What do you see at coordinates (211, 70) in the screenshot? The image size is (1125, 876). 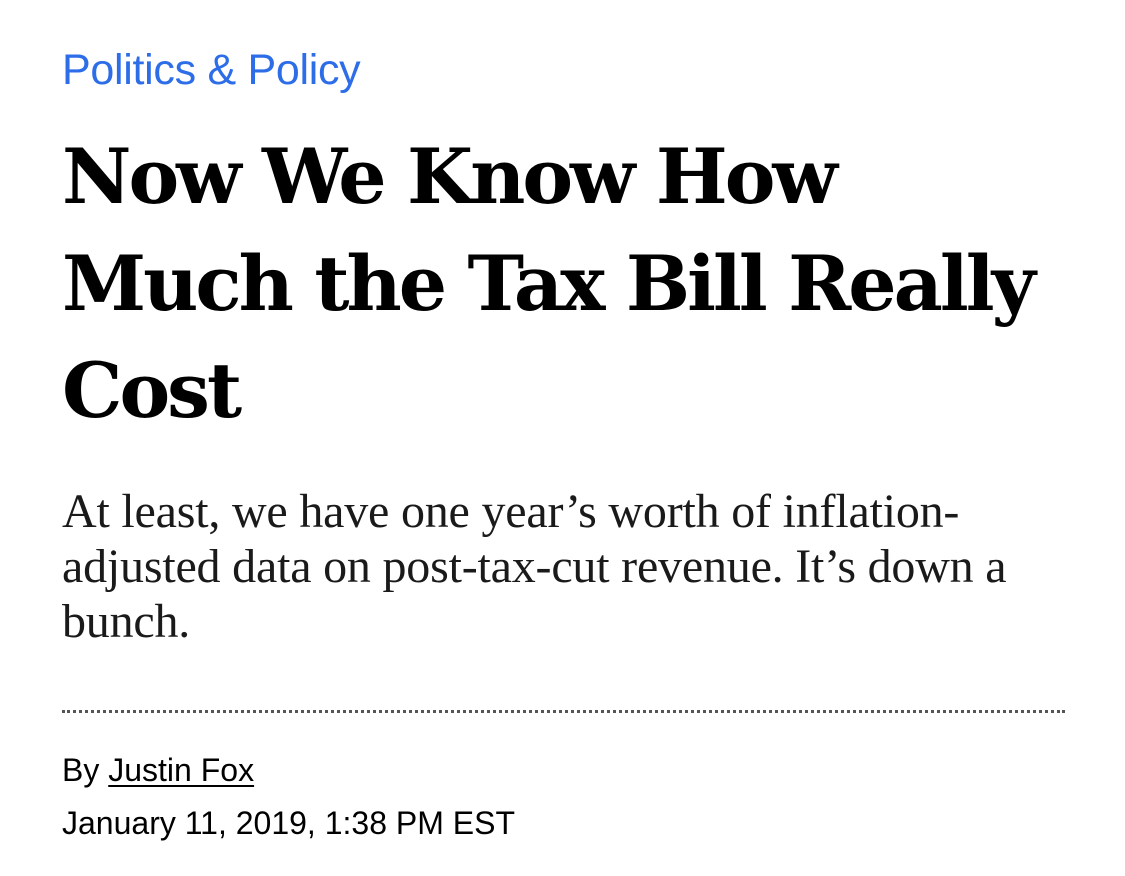 I see `category-link: Politics & Policy` at bounding box center [211, 70].